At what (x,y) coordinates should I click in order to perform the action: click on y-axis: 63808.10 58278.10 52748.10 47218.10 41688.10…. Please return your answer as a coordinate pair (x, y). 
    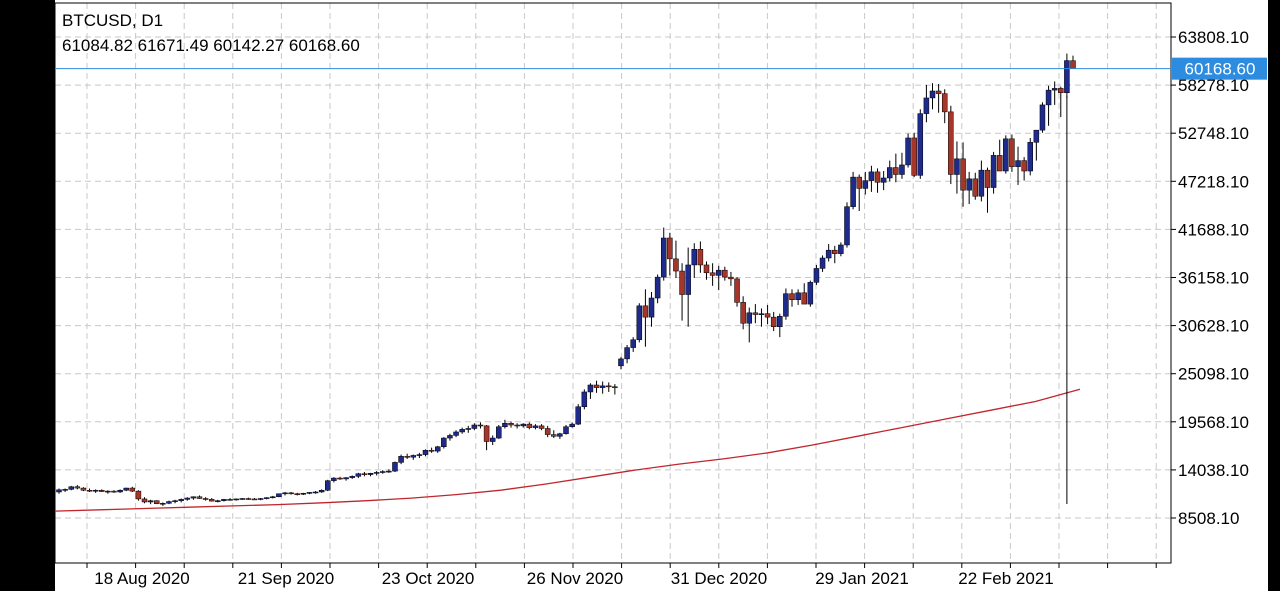
    Looking at the image, I should click on (1210, 278).